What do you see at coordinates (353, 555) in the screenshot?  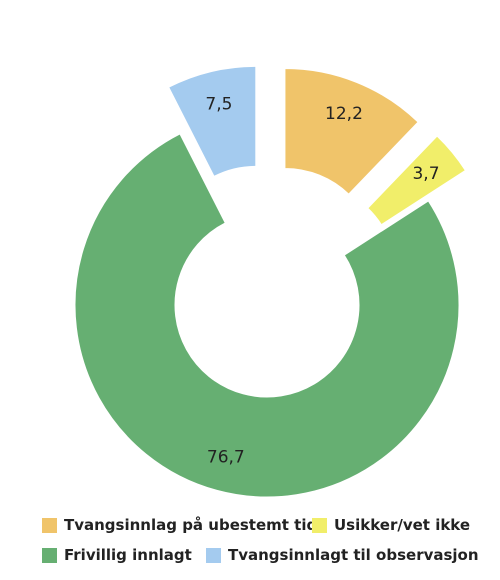 I see `legend-label: Tvangsinnlagt til observasjon` at bounding box center [353, 555].